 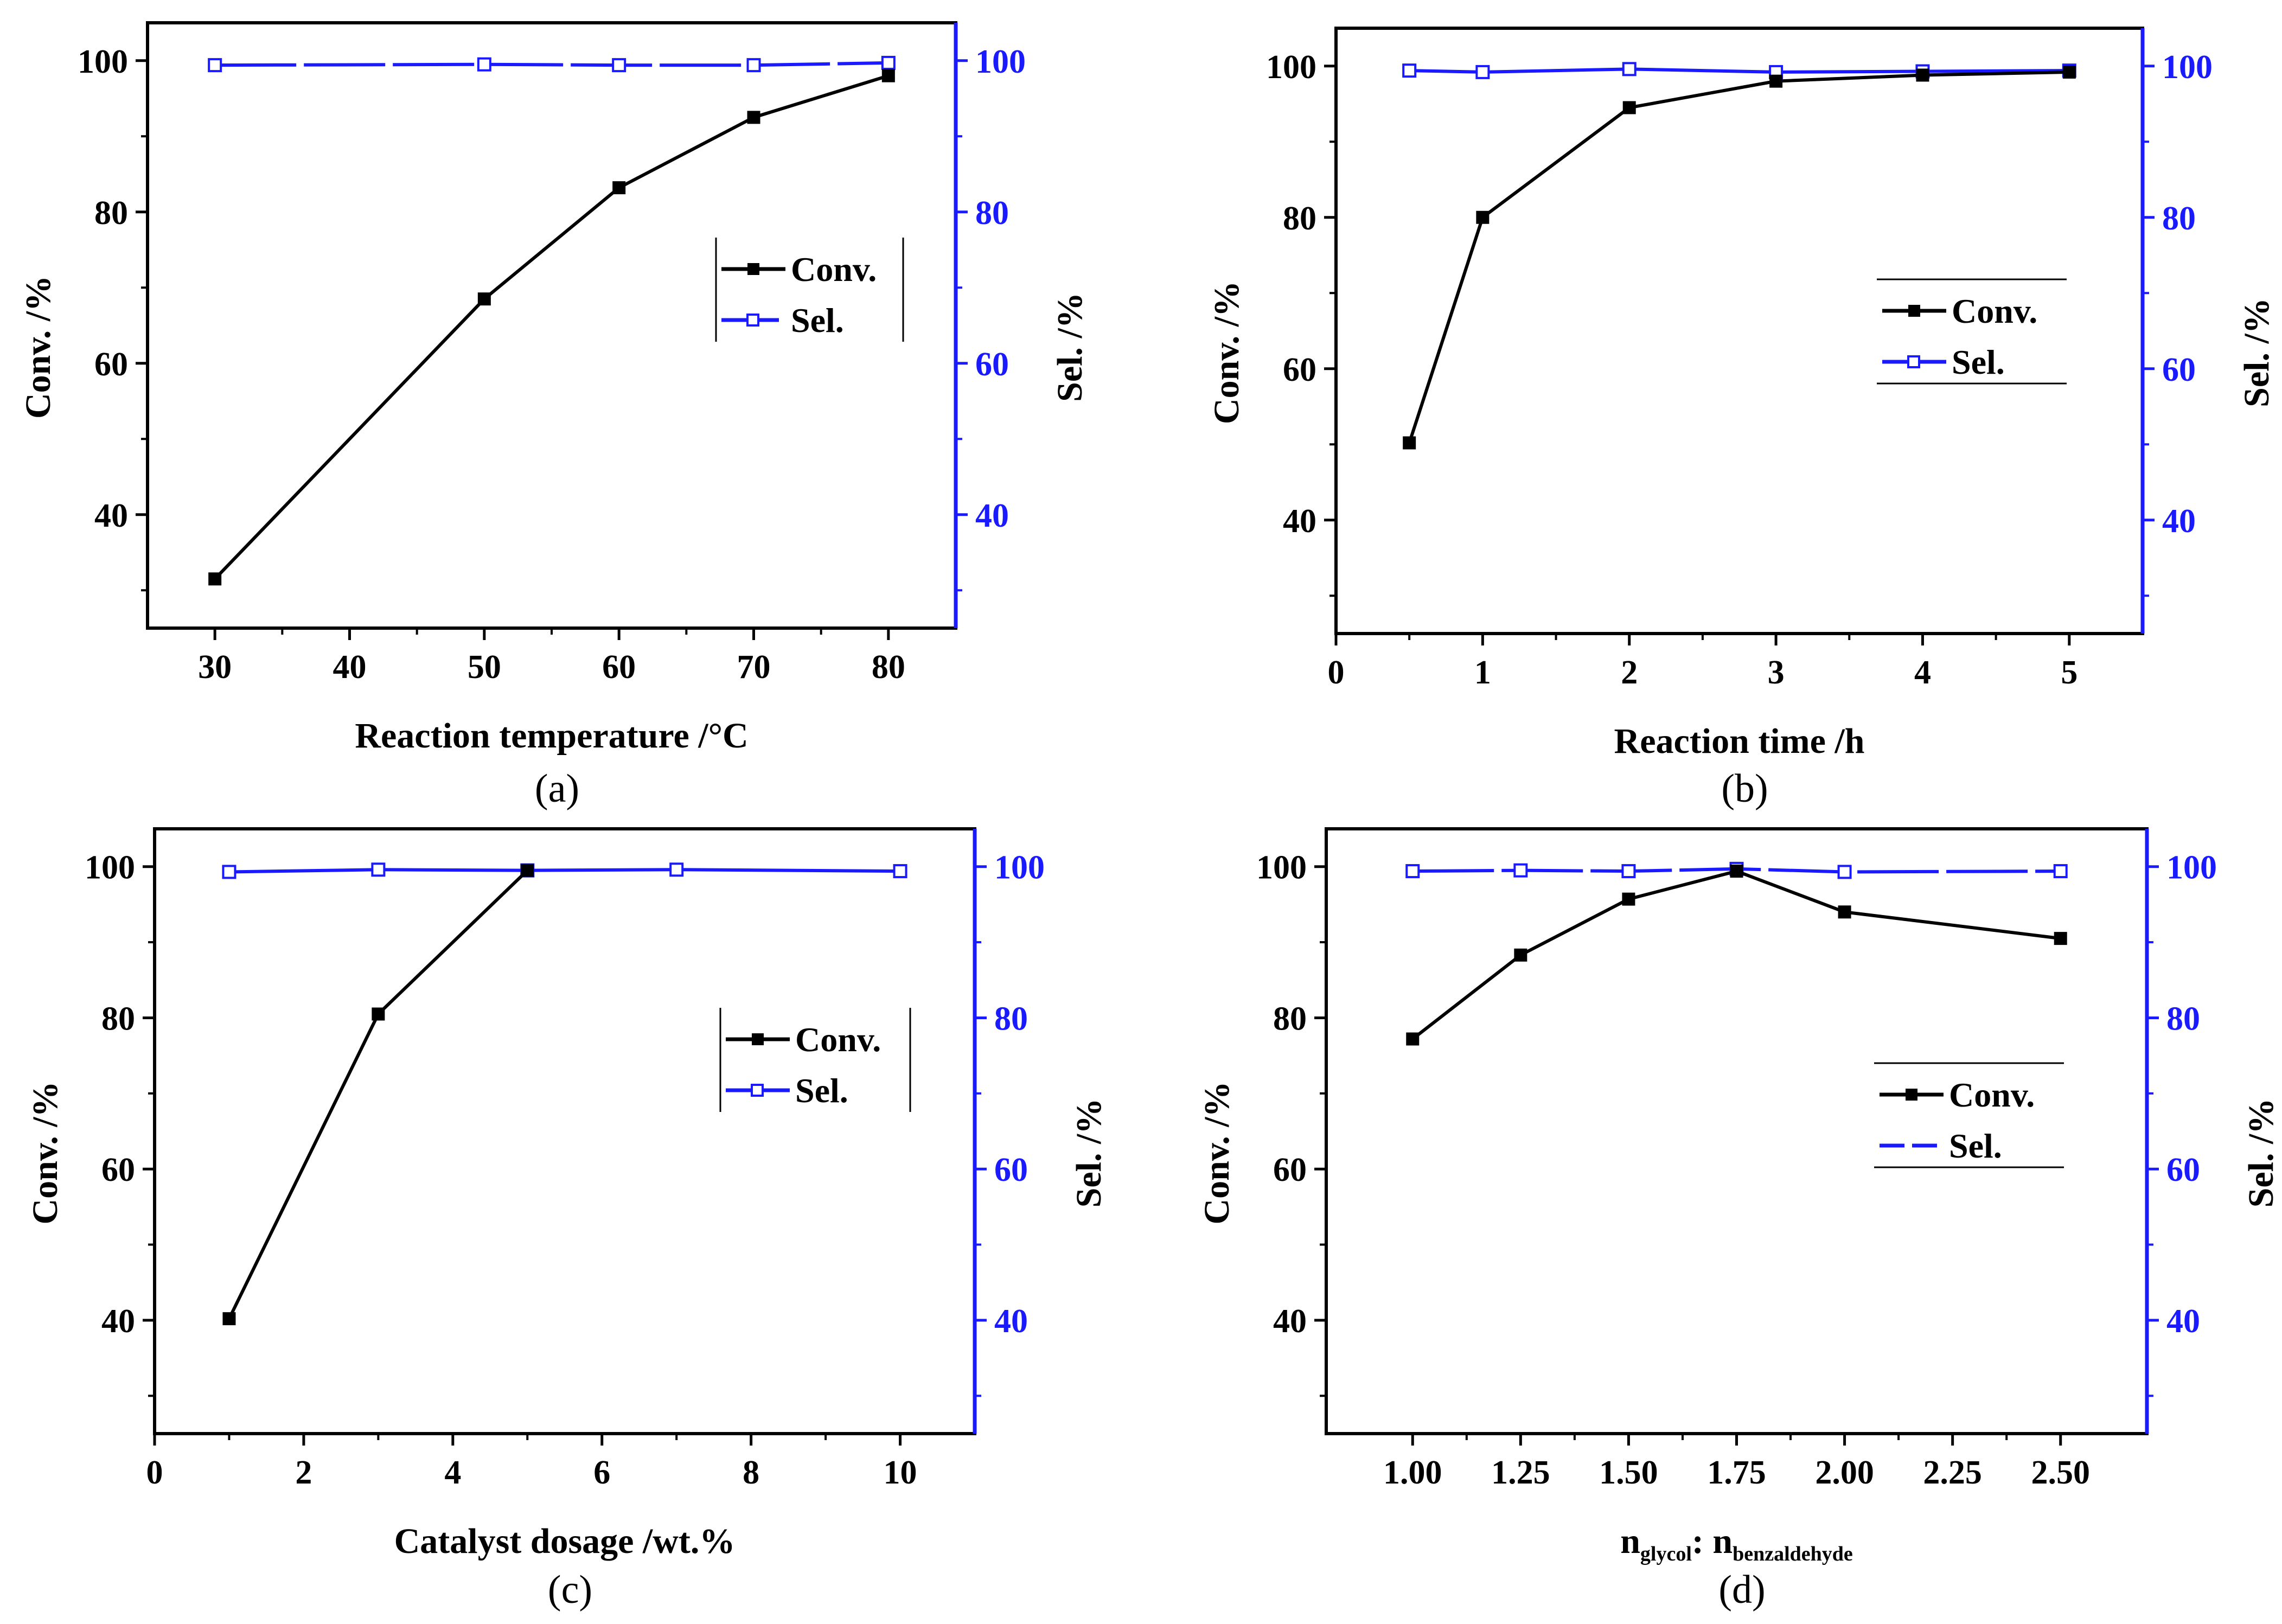 I want to click on x-tick-label: 1.50, so click(x=1628, y=1472).